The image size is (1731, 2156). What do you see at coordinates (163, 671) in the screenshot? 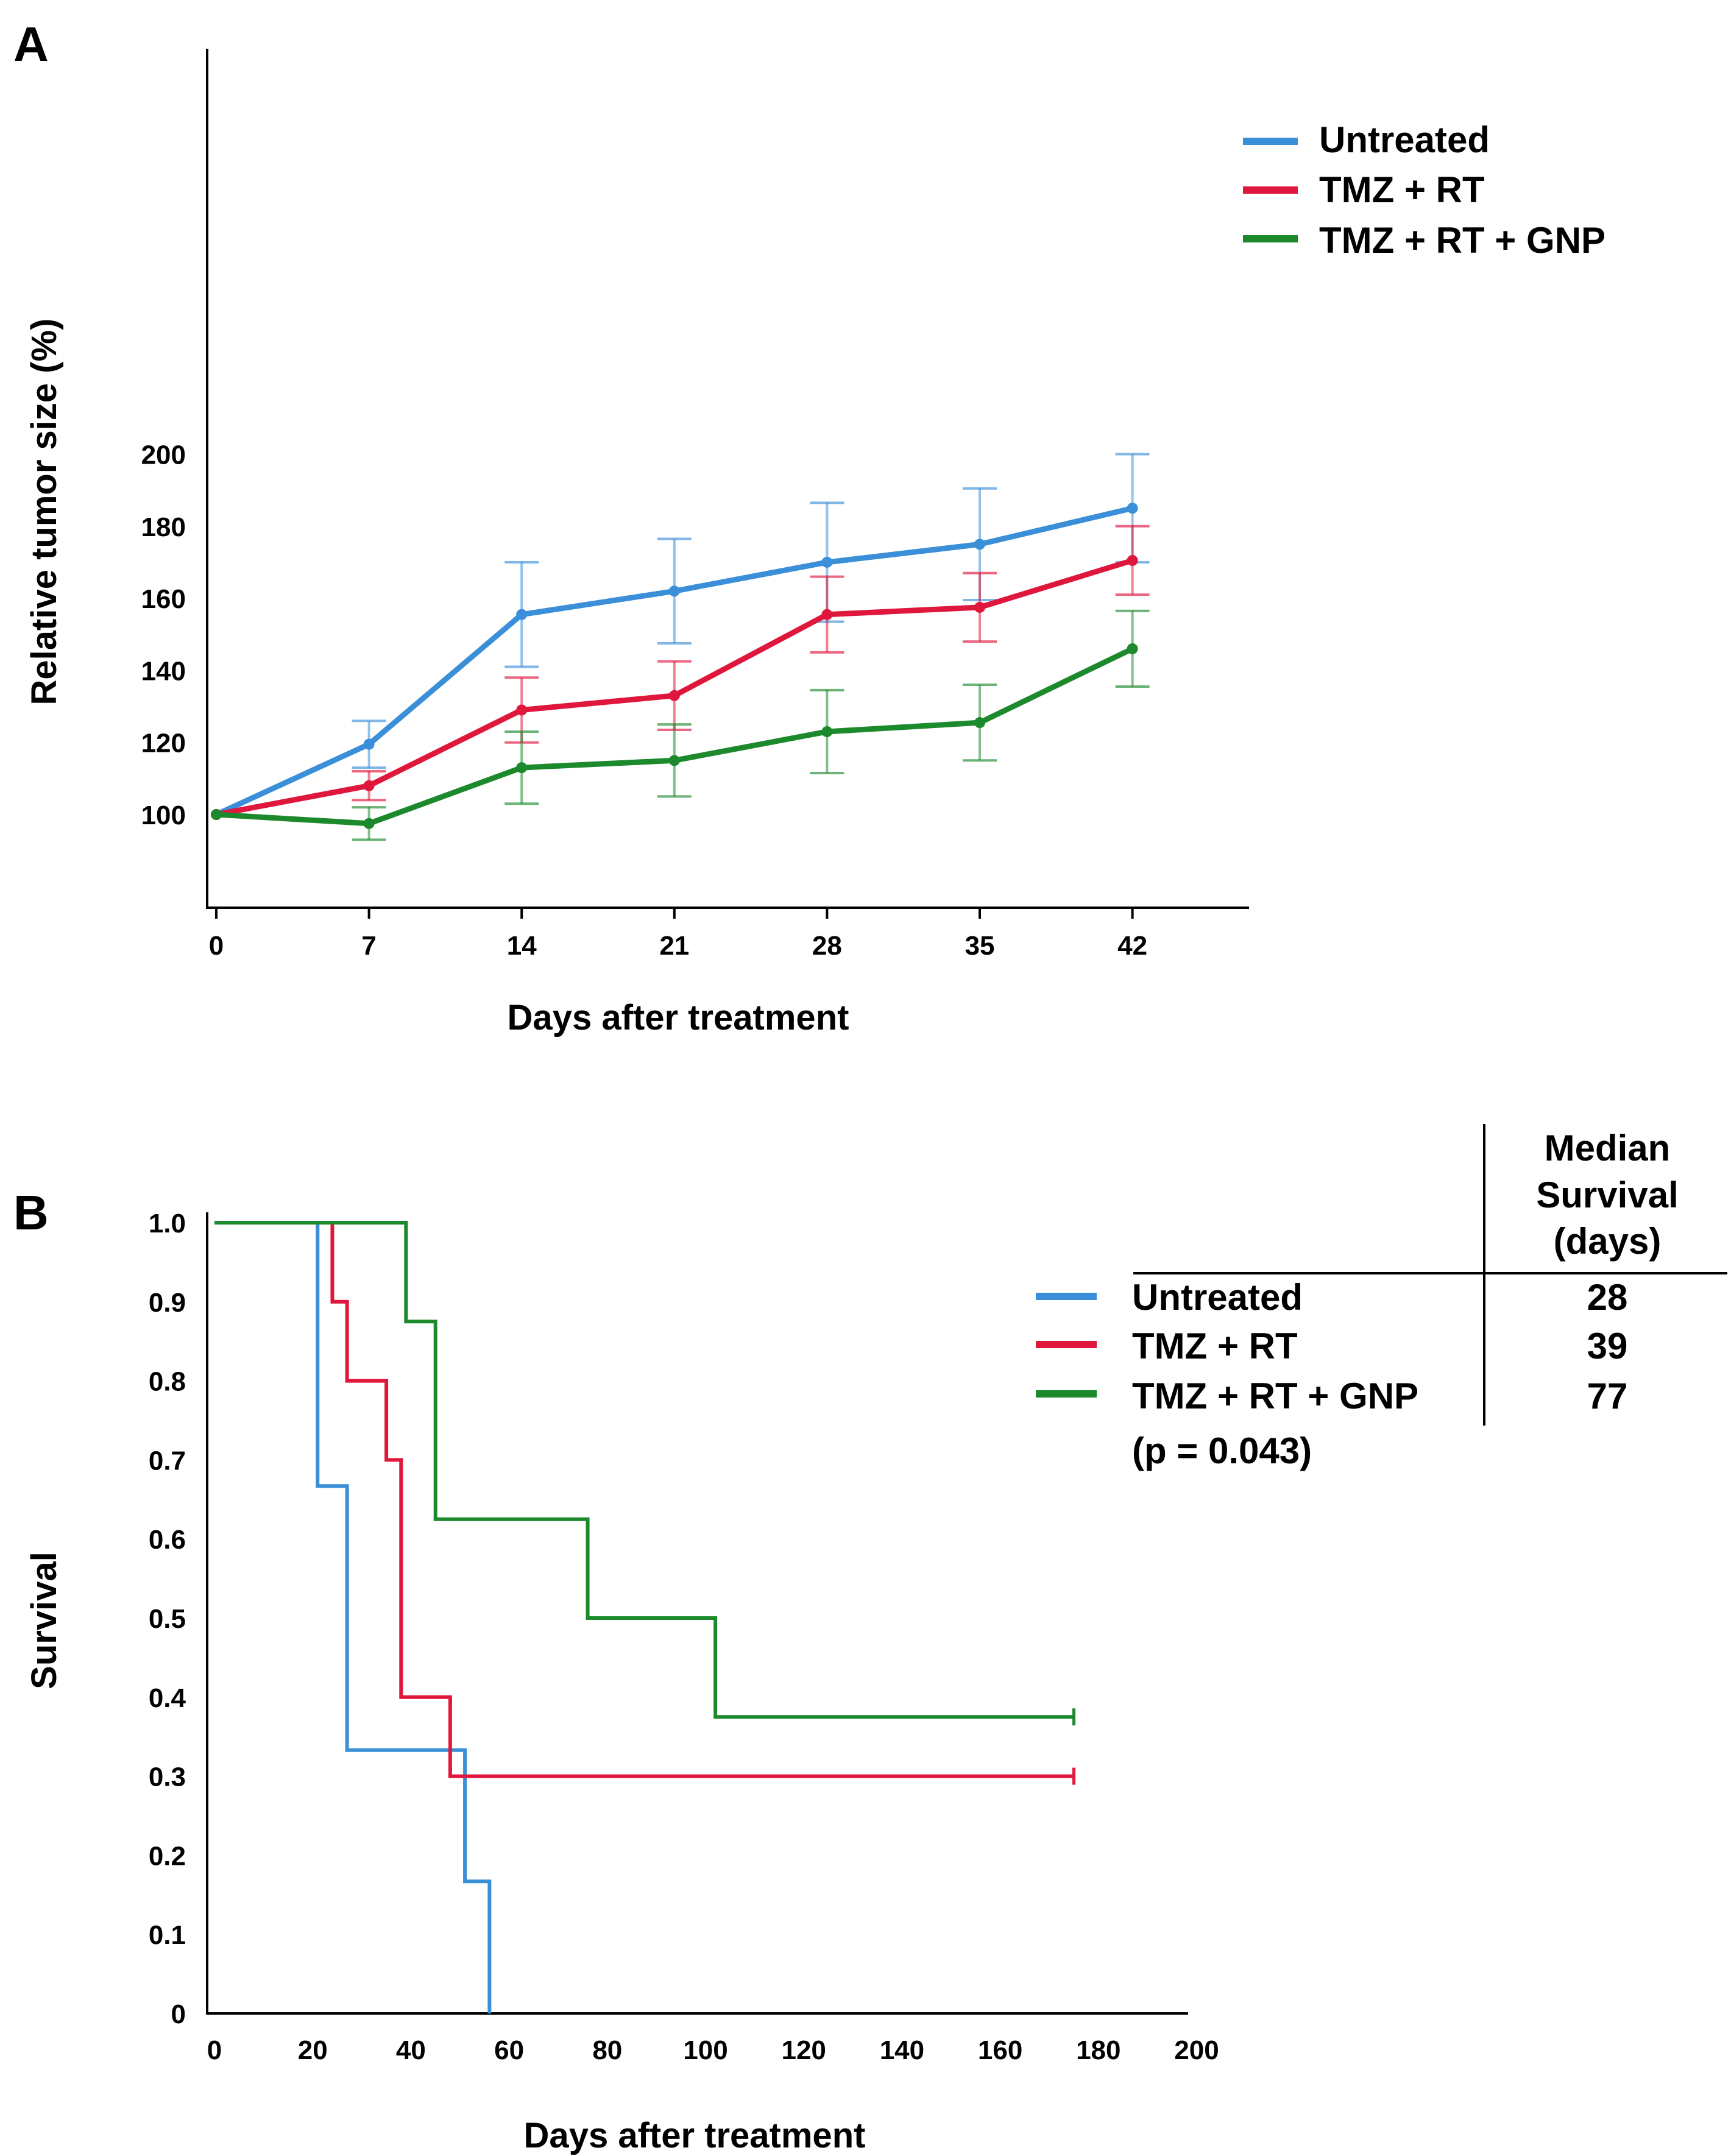
I see `y-tick-label: 140` at bounding box center [163, 671].